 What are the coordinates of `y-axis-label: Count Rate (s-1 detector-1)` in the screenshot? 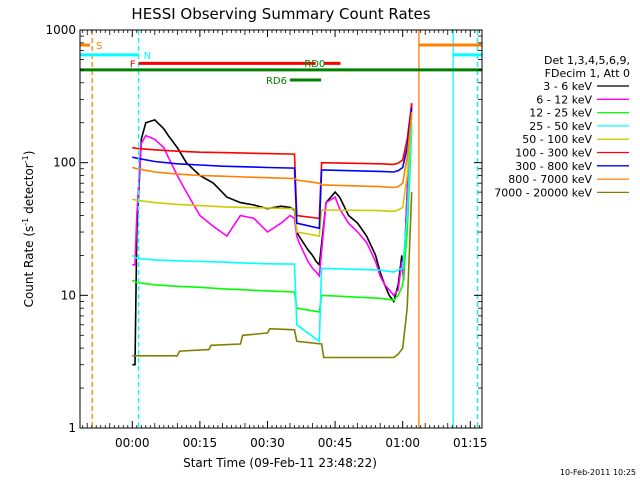 It's located at (28, 229).